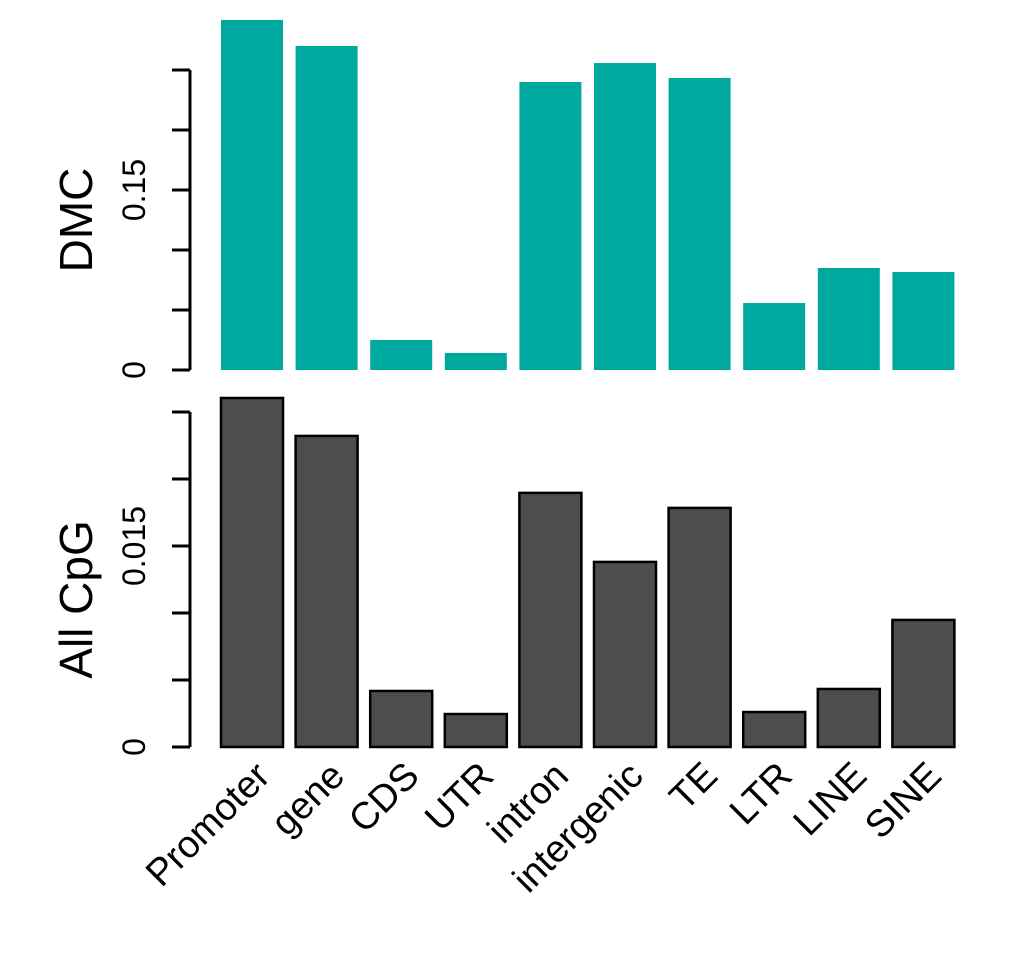 This screenshot has height=959, width=1020. What do you see at coordinates (134, 190) in the screenshot?
I see `y-tick-label: 0.15` at bounding box center [134, 190].